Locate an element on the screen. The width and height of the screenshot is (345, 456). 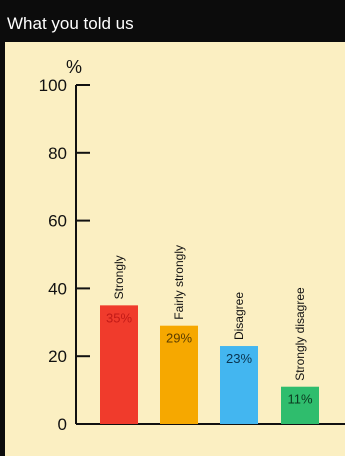
y-tick-label: 0 is located at coordinates (62, 424).